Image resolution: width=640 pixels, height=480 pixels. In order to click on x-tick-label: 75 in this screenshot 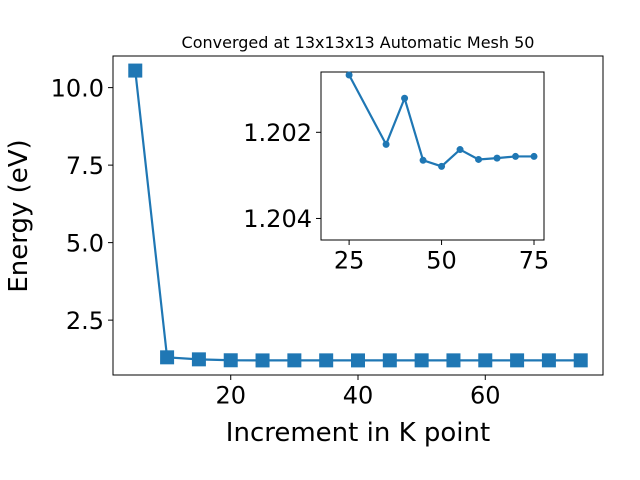, I will do `click(534, 260)`.